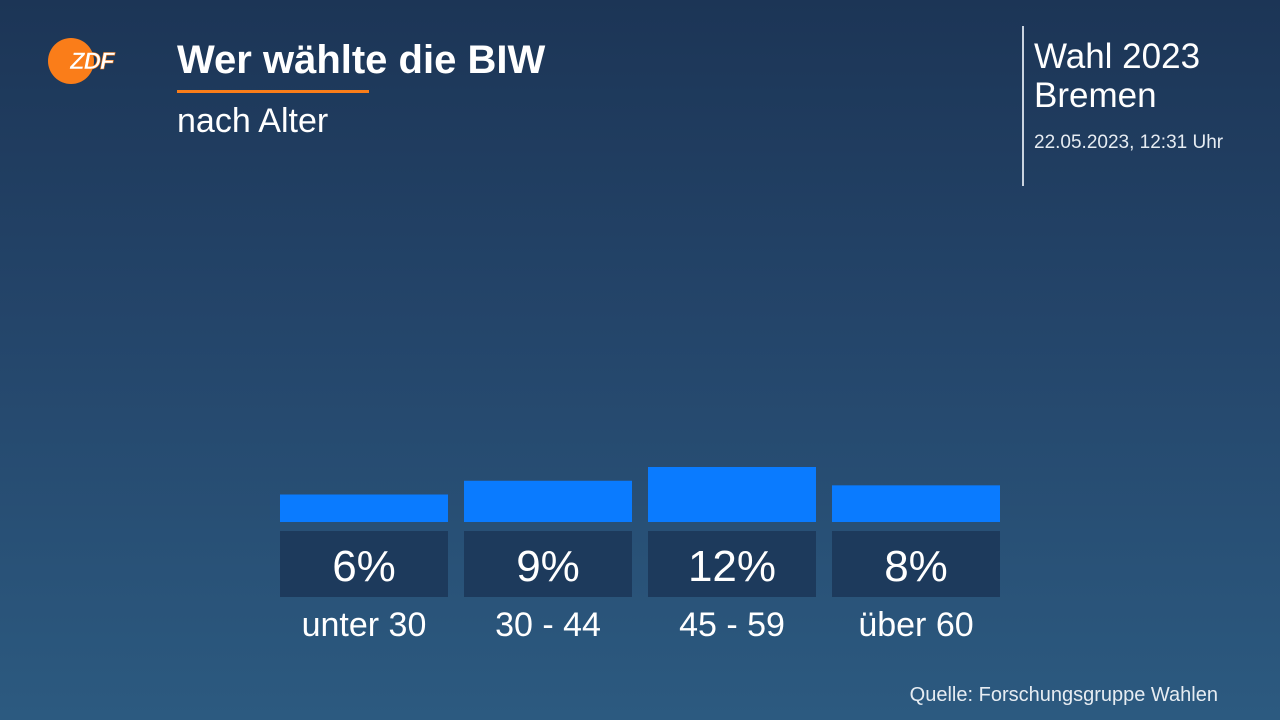 Image resolution: width=1280 pixels, height=720 pixels. Describe the element at coordinates (548, 625) in the screenshot. I see `category-label-2: 30 - 44` at that location.